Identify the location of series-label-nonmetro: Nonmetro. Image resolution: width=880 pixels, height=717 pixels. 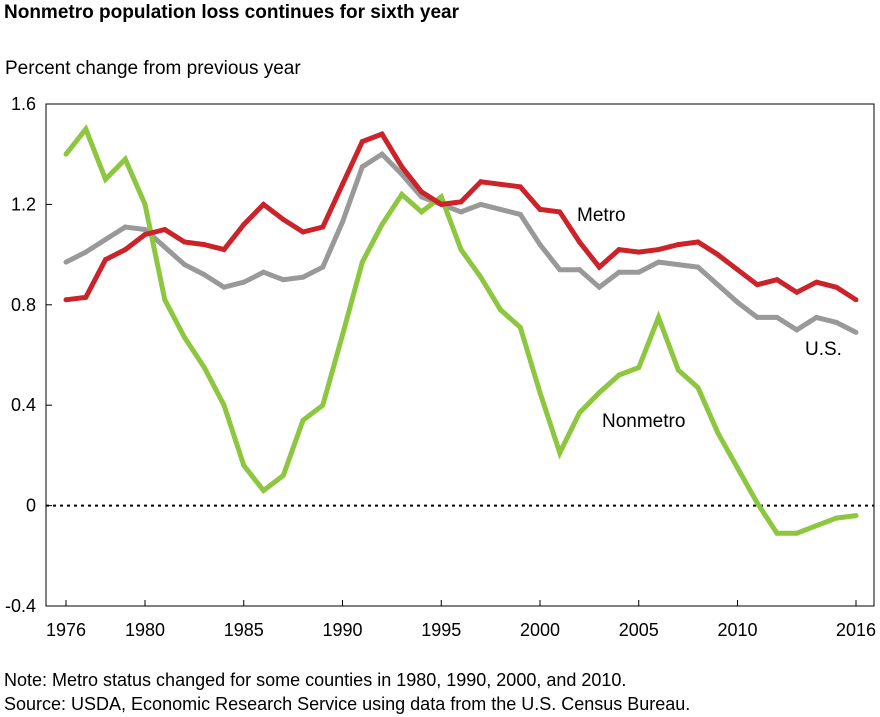
(643, 421).